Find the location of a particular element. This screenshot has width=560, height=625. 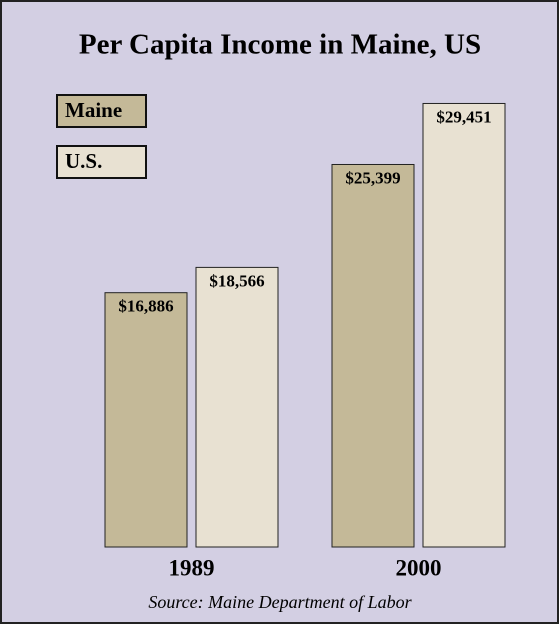

value-label: $29,451 is located at coordinates (463, 116).